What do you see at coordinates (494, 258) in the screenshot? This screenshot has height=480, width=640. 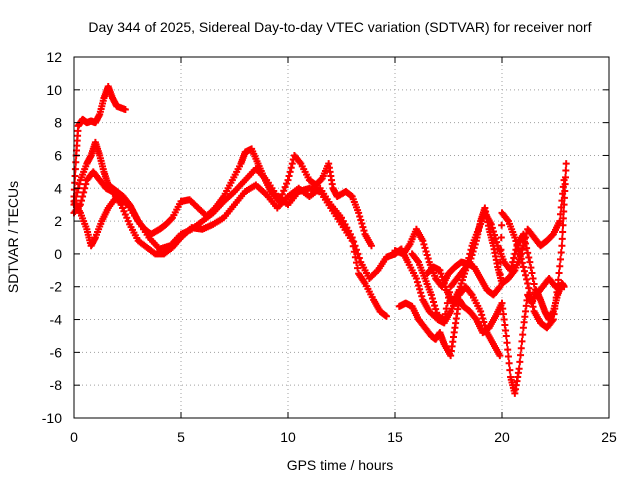 I see `series-track-h` at bounding box center [494, 258].